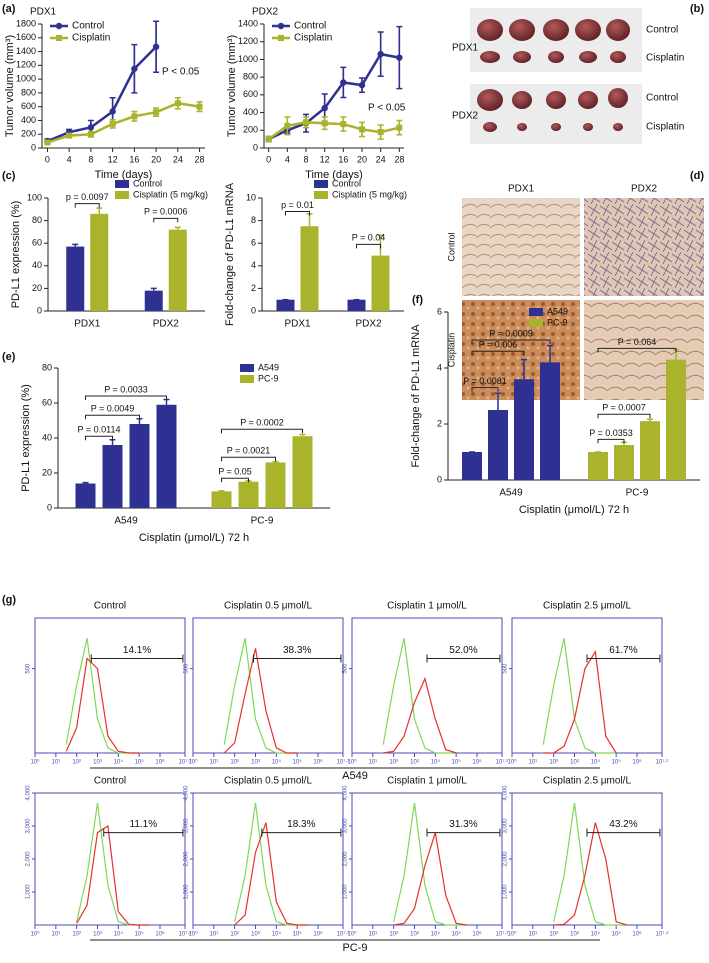 This screenshot has width=709, height=963. I want to click on photo-condition-label: Cisplatin, so click(665, 58).